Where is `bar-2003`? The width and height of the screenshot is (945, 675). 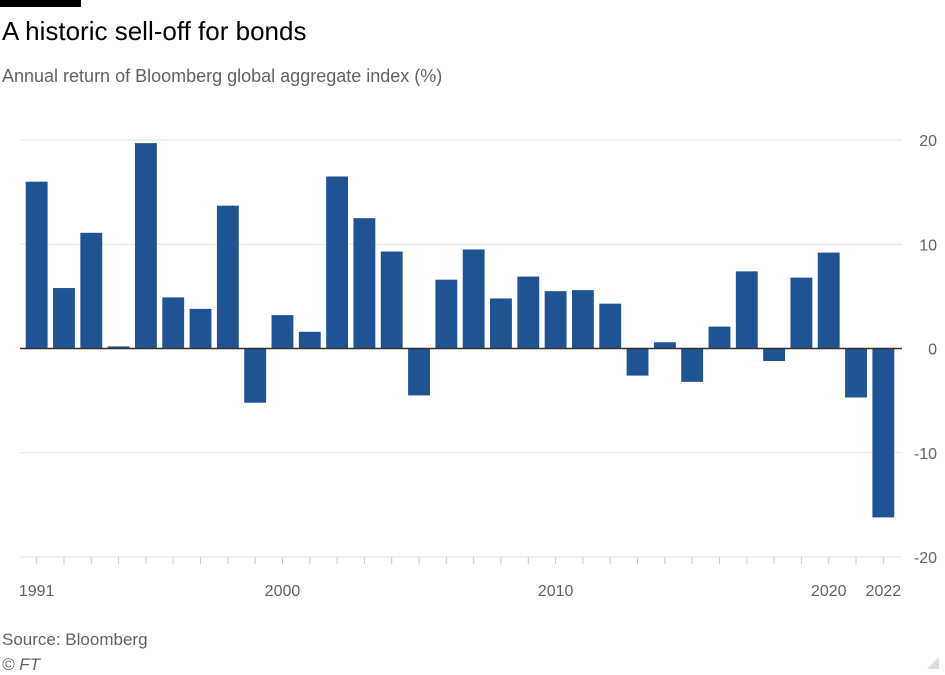 bar-2003 is located at coordinates (364, 283).